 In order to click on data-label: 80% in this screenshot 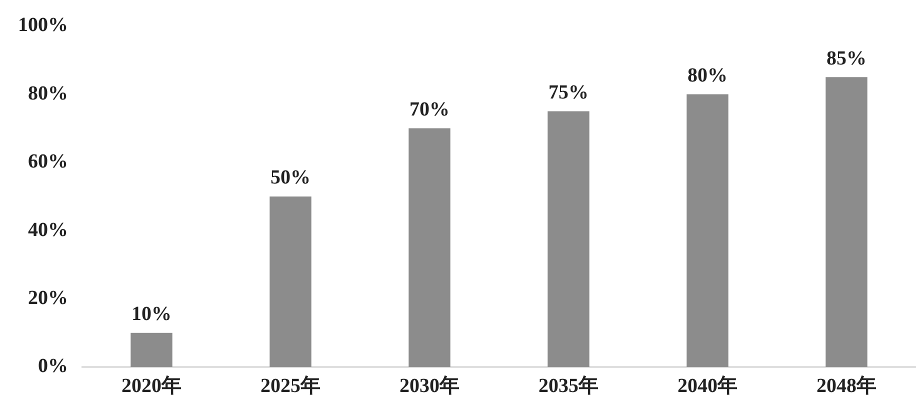, I will do `click(708, 75)`.